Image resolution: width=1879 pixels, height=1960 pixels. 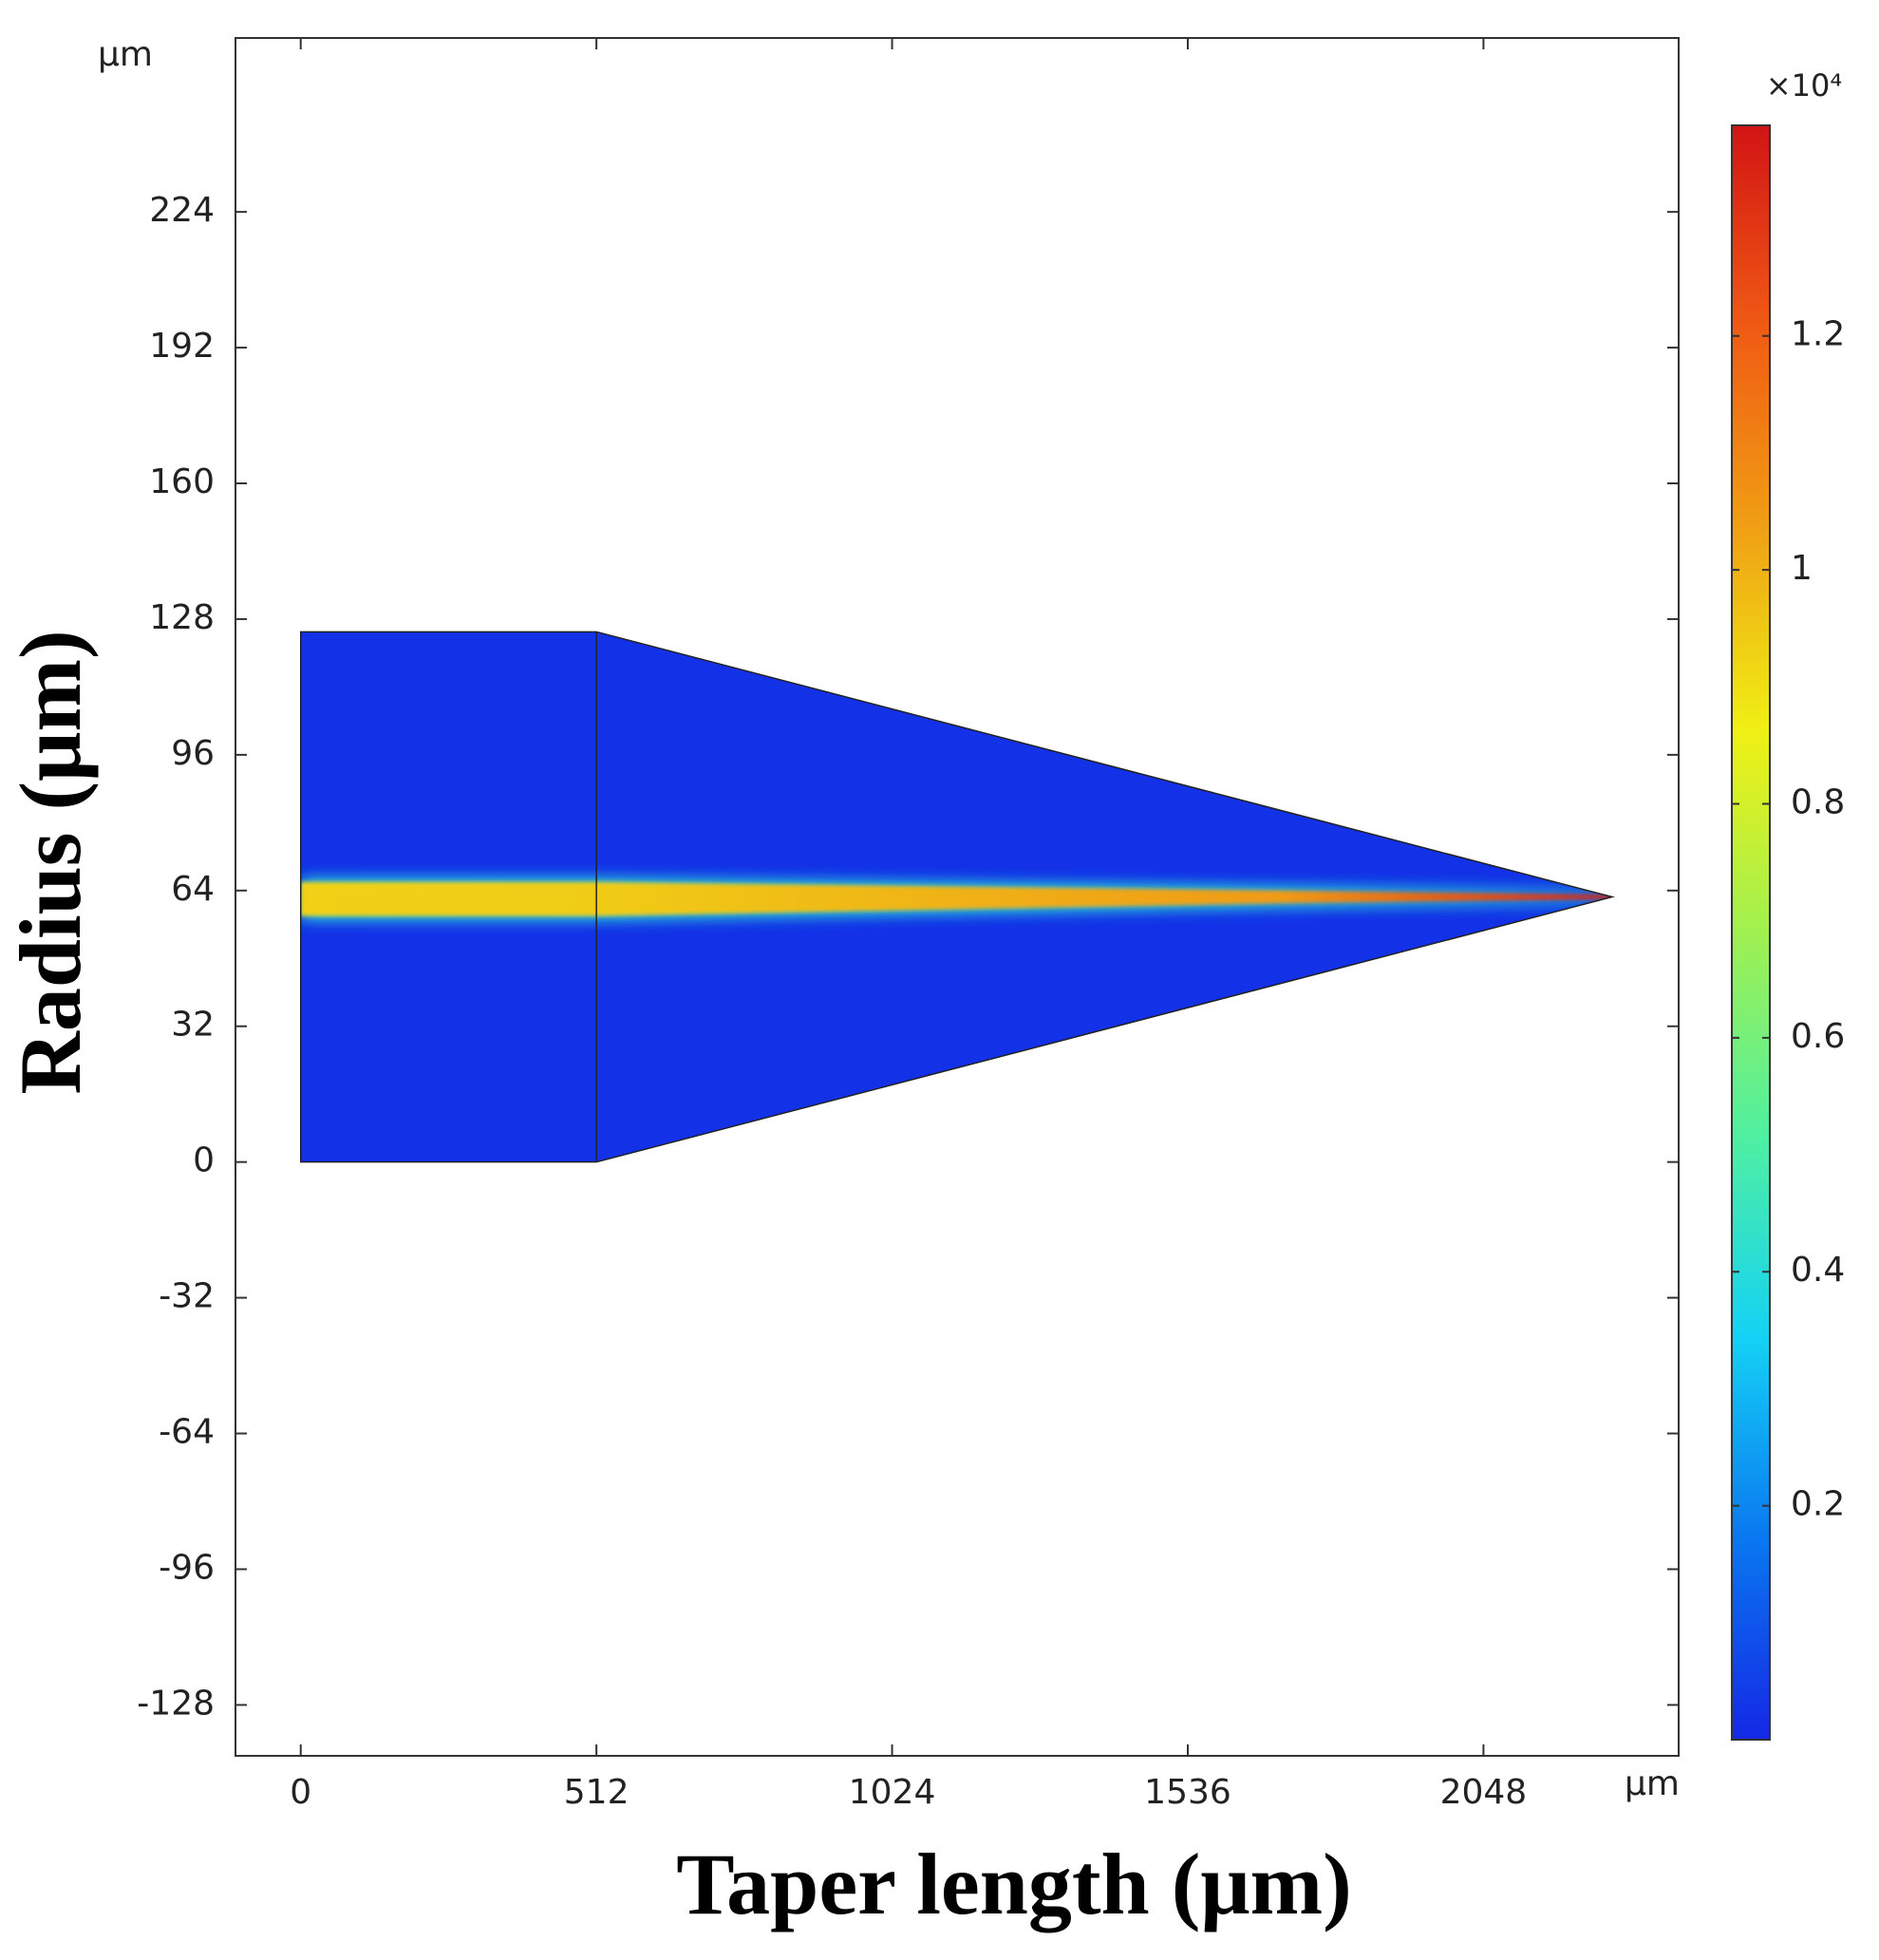 I want to click on core, so click(x=957, y=898).